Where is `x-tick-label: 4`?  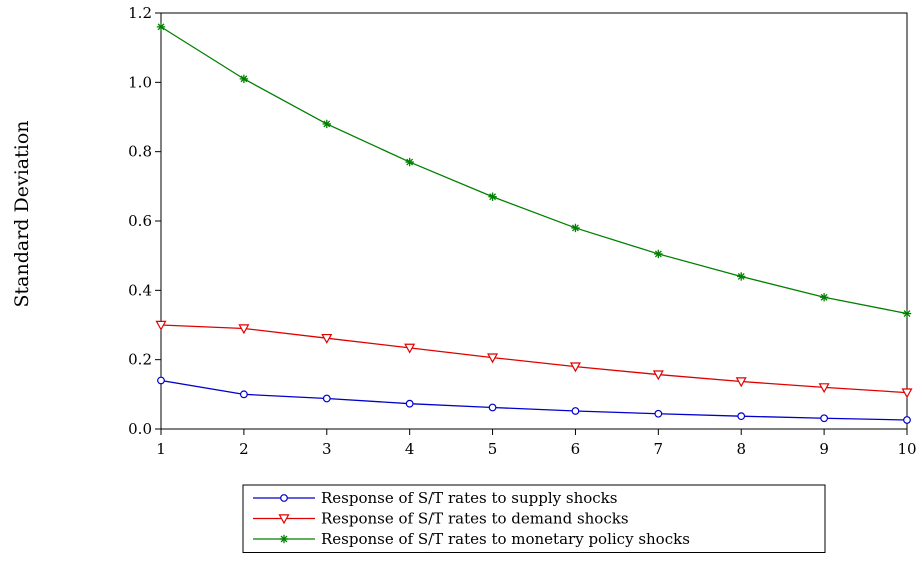 x-tick-label: 4 is located at coordinates (410, 449).